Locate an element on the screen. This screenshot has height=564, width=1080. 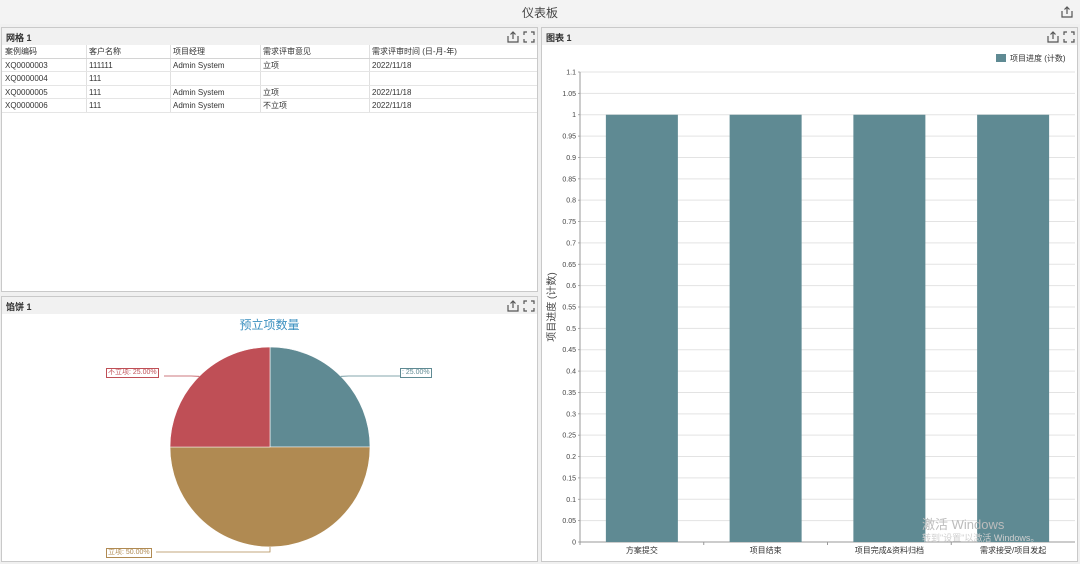
y-tick-label: 1.05 is located at coordinates (569, 94).